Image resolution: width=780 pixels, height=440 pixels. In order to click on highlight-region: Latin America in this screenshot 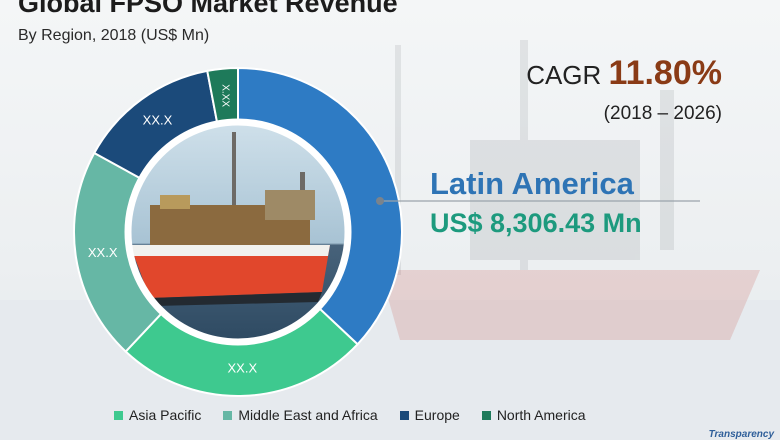, I will do `click(532, 183)`.